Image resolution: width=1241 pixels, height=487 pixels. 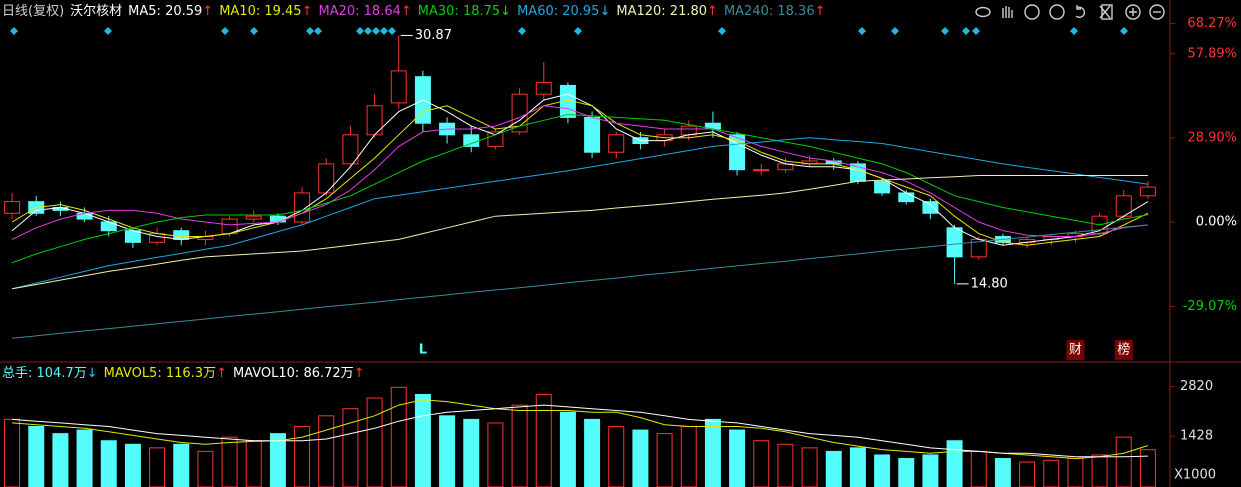 What do you see at coordinates (1032, 12) in the screenshot?
I see `play-icon` at bounding box center [1032, 12].